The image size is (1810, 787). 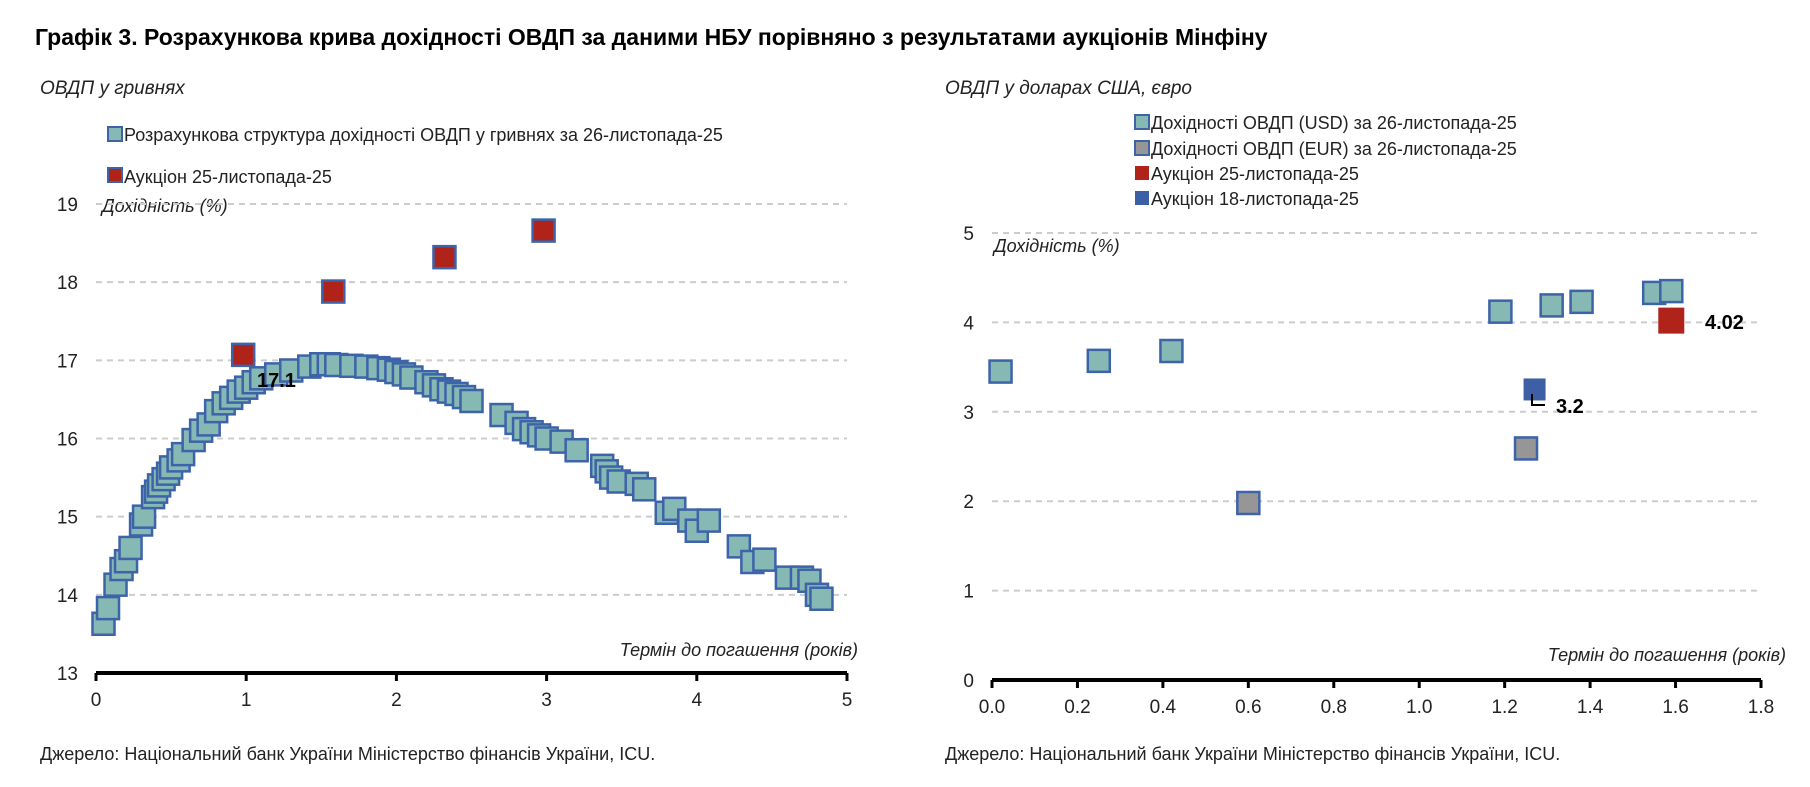 What do you see at coordinates (1142, 173) in the screenshot?
I see `legend-swatch-auction25` at bounding box center [1142, 173].